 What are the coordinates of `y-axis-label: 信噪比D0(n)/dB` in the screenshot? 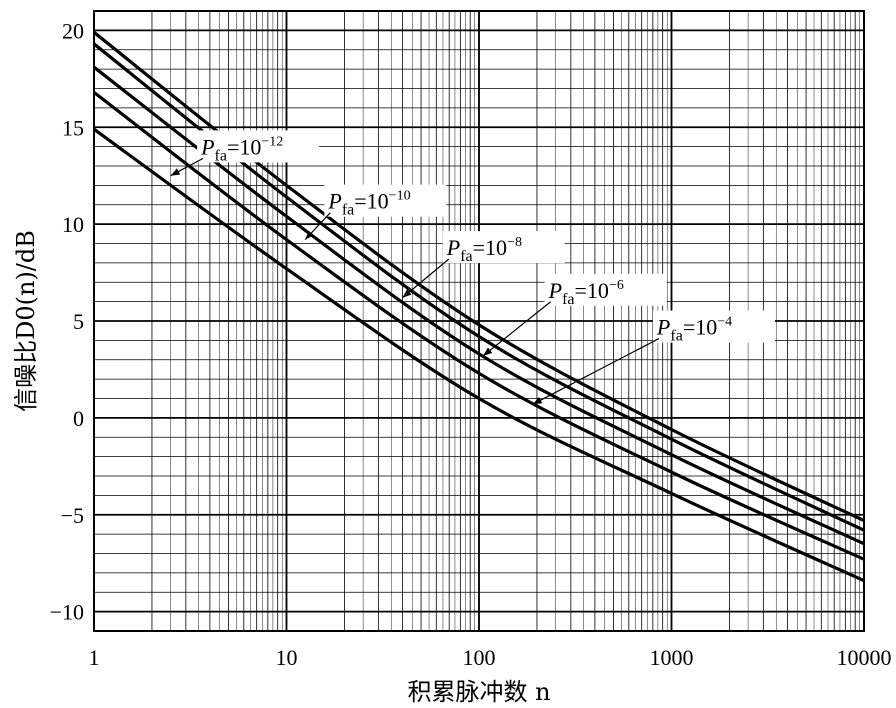 It's located at (26, 321).